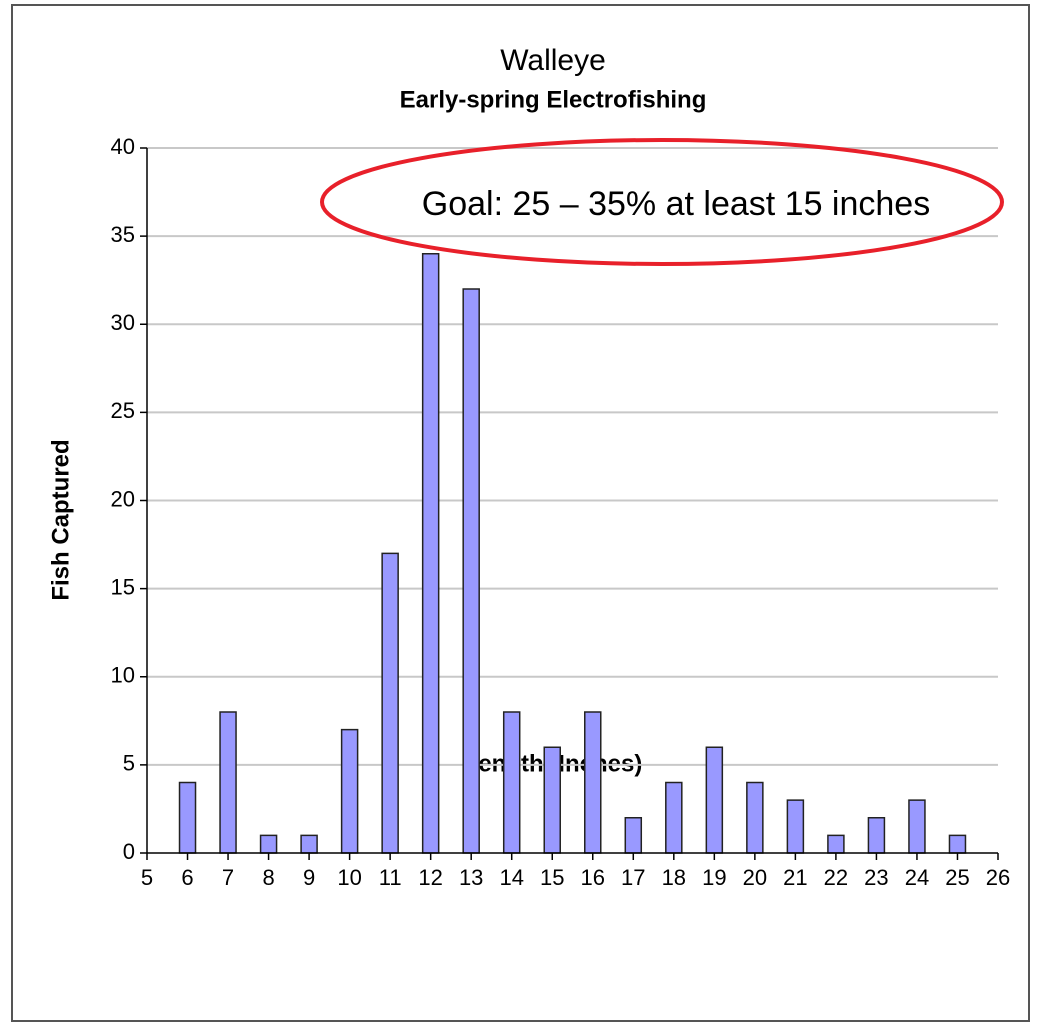 This screenshot has width=1041, height=1031. I want to click on chart-subtitle: Early-spring Electrofishing, so click(553, 99).